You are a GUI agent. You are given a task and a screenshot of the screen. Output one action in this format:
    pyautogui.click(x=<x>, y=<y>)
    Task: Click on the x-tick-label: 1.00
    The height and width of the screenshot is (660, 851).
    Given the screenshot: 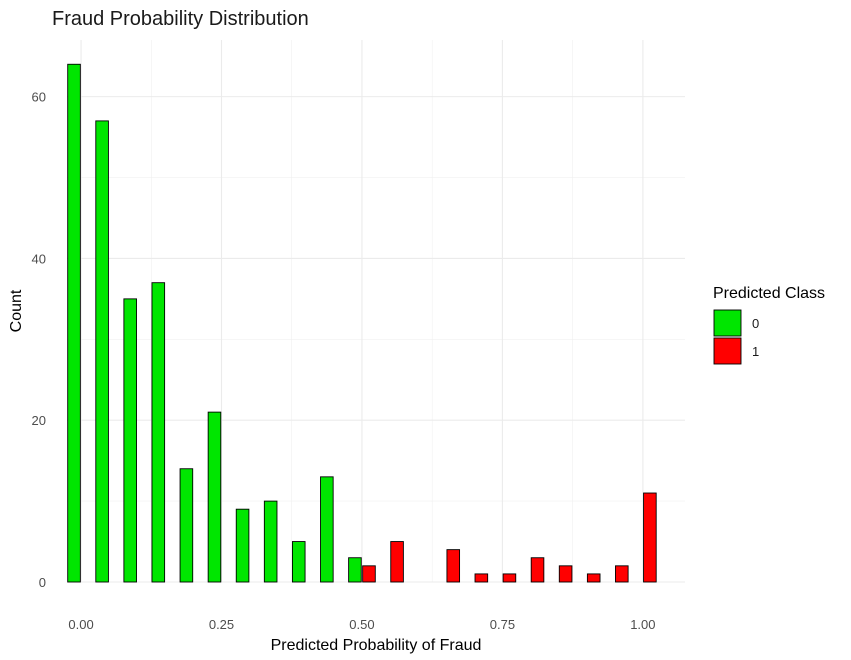 What is the action you would take?
    pyautogui.click(x=642, y=624)
    